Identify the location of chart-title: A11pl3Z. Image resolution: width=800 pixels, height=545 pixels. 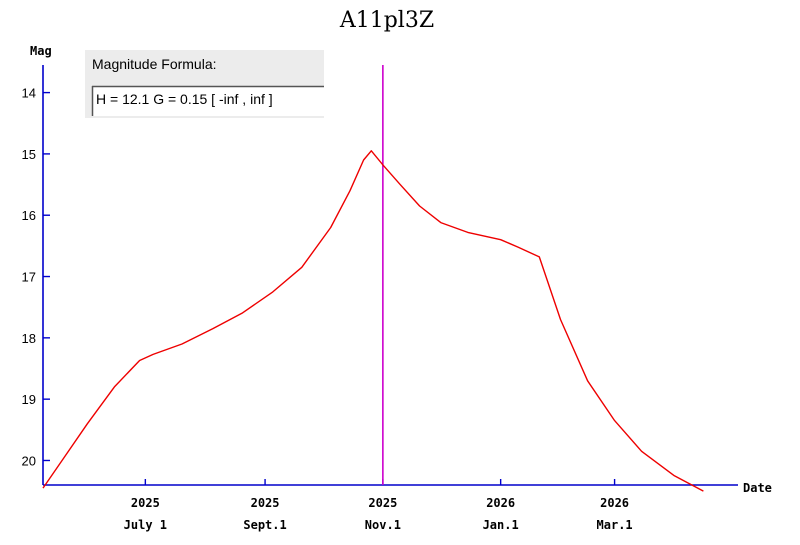
(386, 20).